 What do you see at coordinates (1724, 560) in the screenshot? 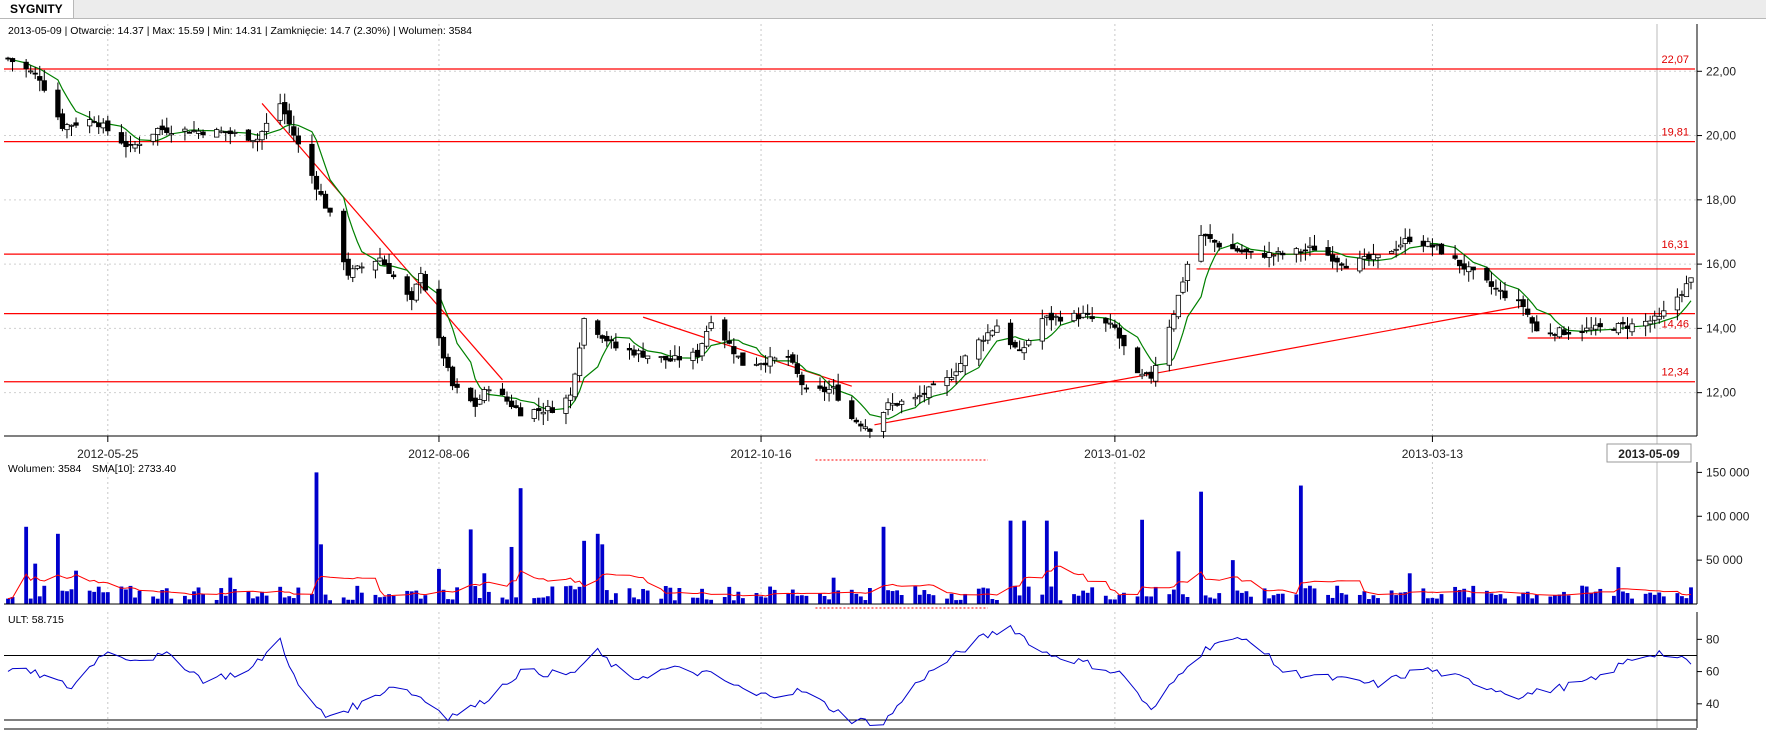
I see `volume-y-tick-label: 50 000` at bounding box center [1724, 560].